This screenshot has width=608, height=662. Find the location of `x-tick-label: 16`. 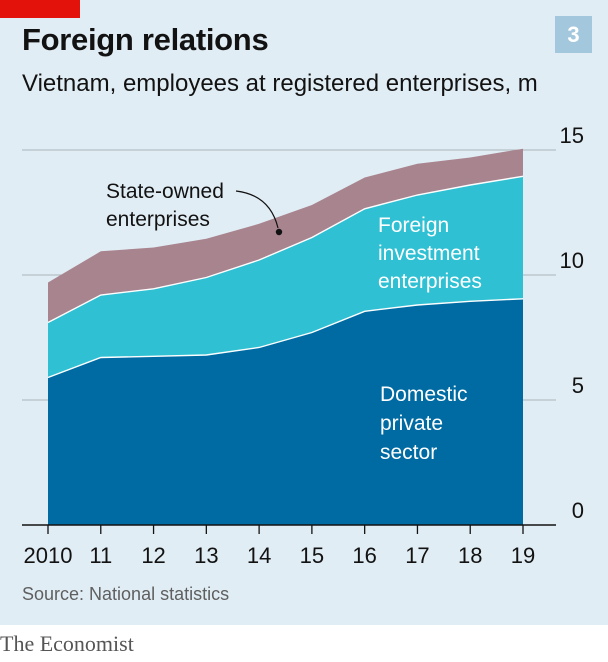

x-tick-label: 16 is located at coordinates (364, 555).